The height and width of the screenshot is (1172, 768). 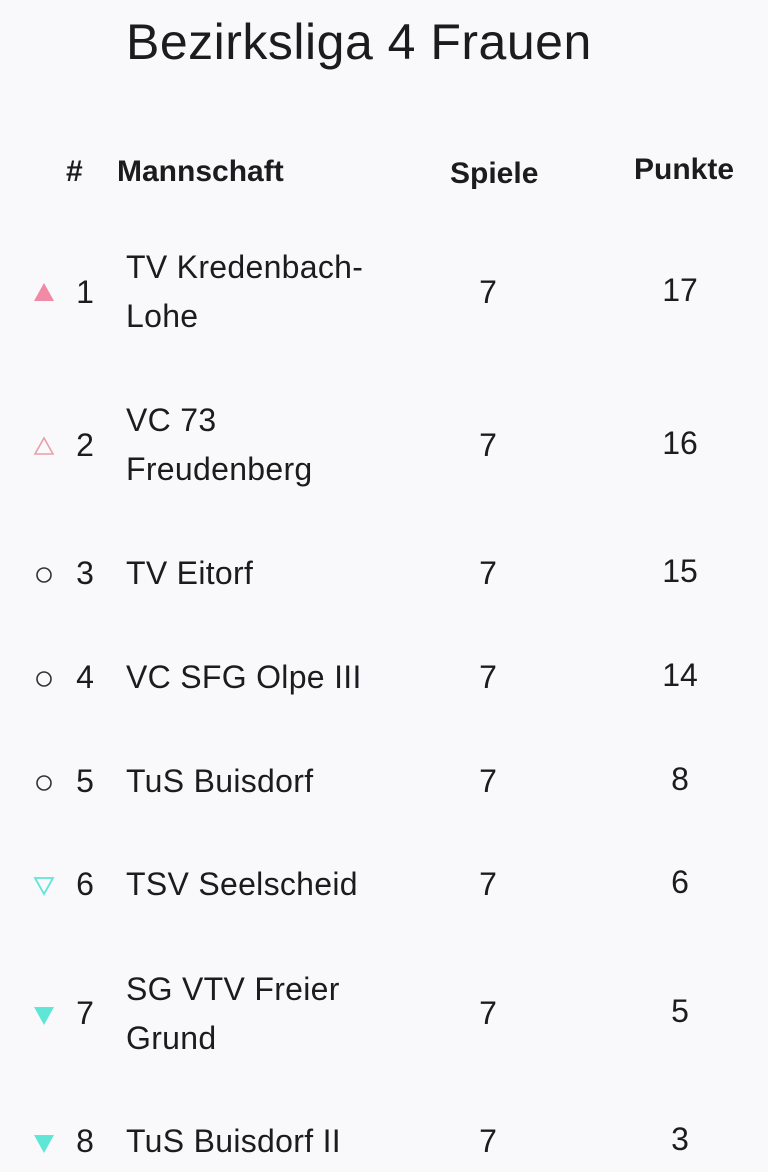 I want to click on table-header: # Mannschaft Spiele Punkte, so click(x=384, y=174).